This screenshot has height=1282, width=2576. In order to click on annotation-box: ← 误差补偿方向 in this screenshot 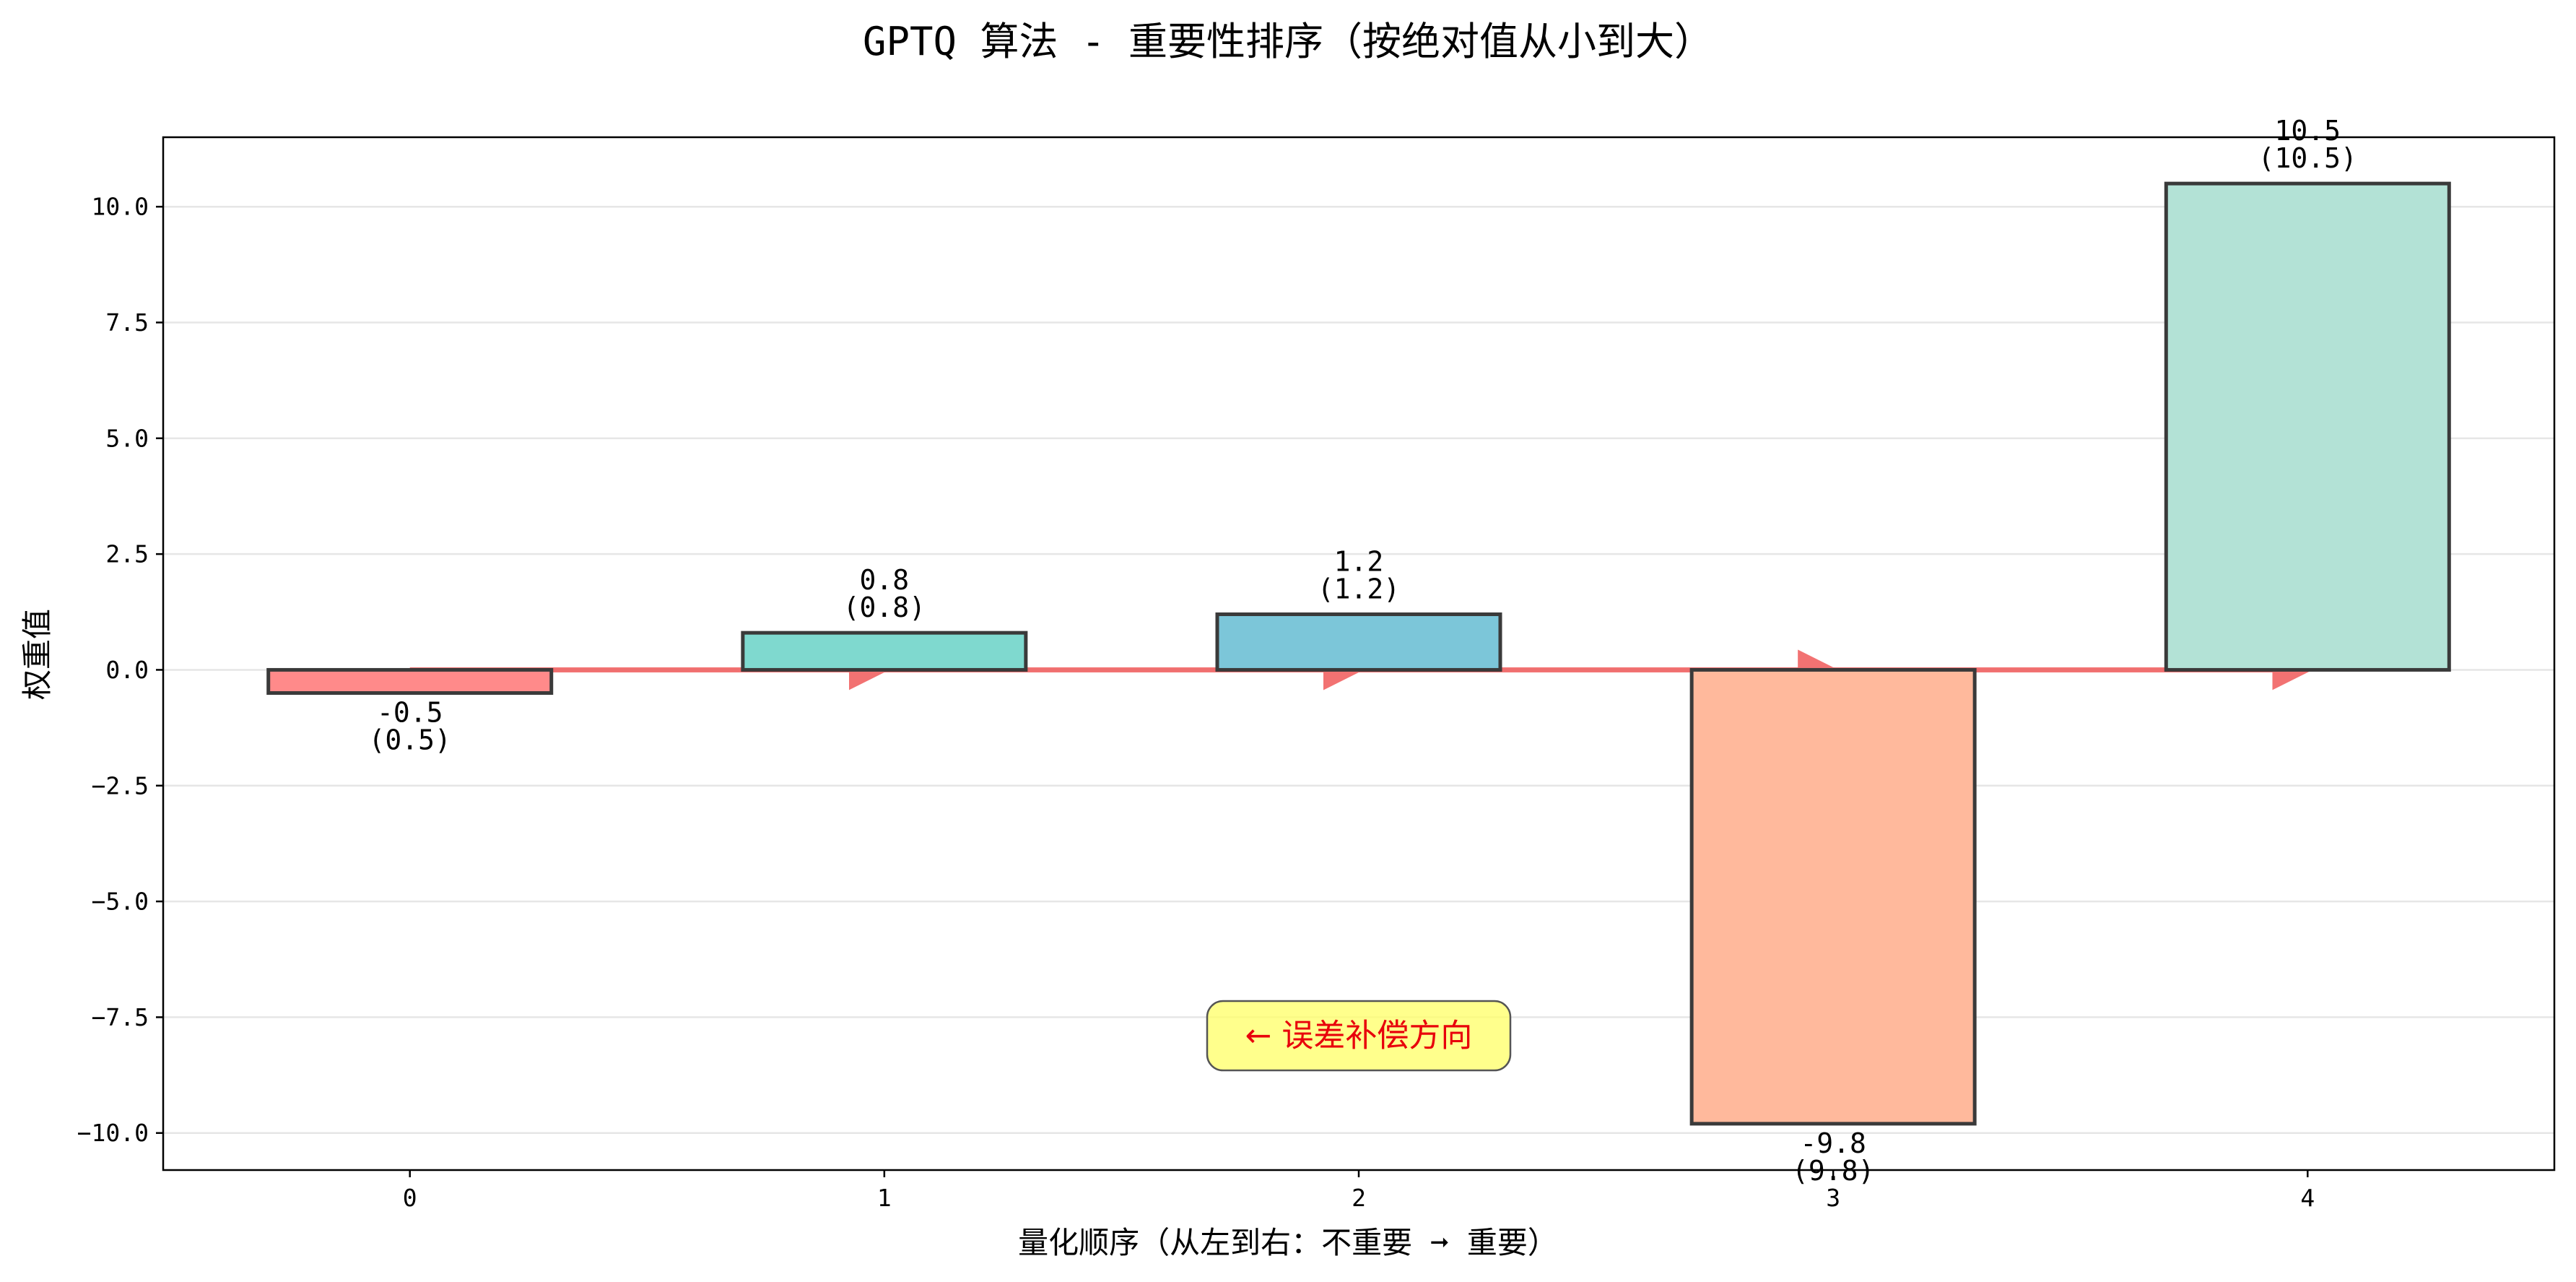, I will do `click(1359, 1036)`.